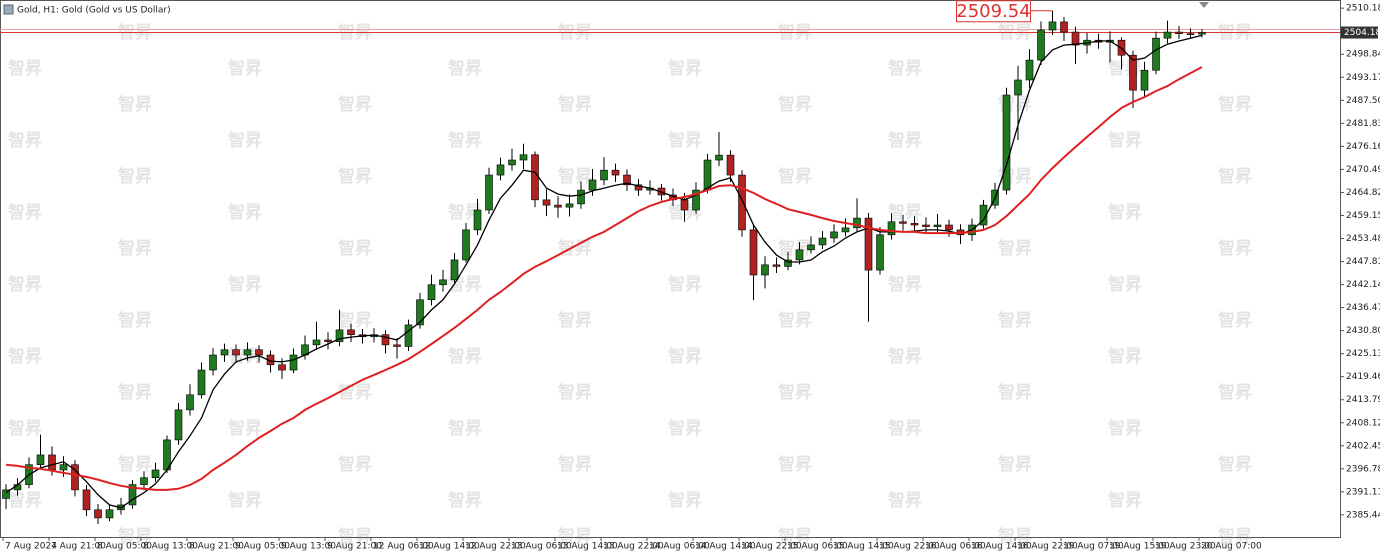  Describe the element at coordinates (909, 547) in the screenshot. I see `x-tick-label: 15 Aug 22:00` at that location.